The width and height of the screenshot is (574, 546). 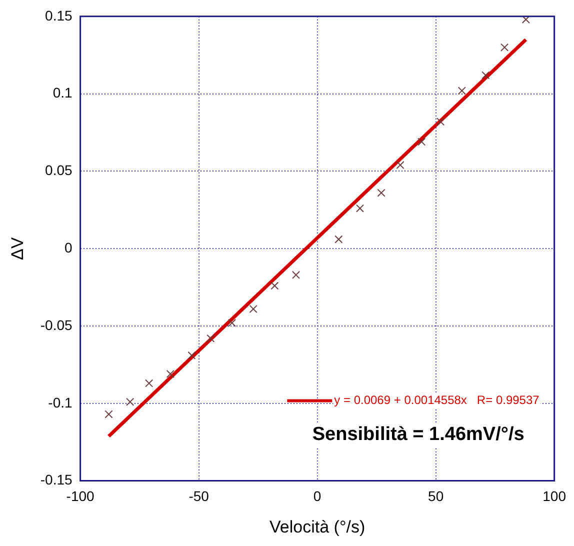 What do you see at coordinates (62, 92) in the screenshot?
I see `y-tick-label: 0.1` at bounding box center [62, 92].